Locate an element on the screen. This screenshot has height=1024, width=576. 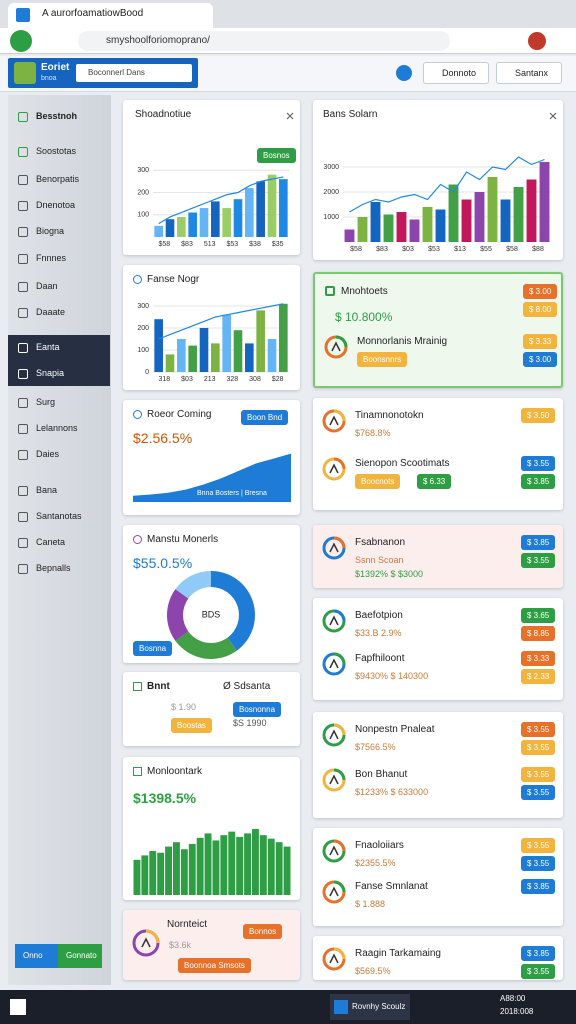
sidebar-item: Benorpatis is located at coordinates (58, 179).